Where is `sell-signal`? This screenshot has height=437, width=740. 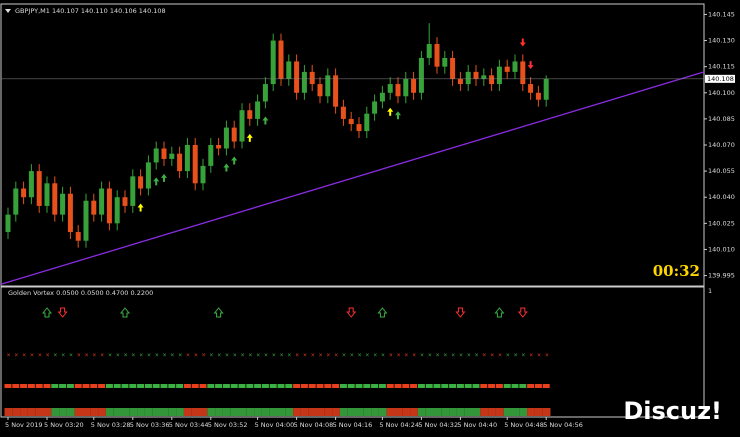
sell-signal is located at coordinates (530, 65).